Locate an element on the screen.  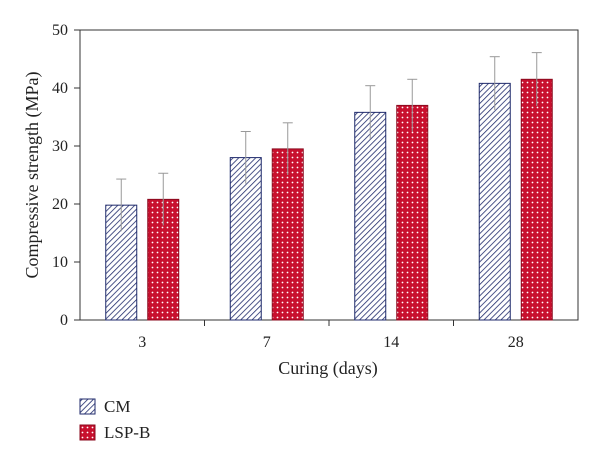
y-tick-label: 50 is located at coordinates (60, 30).